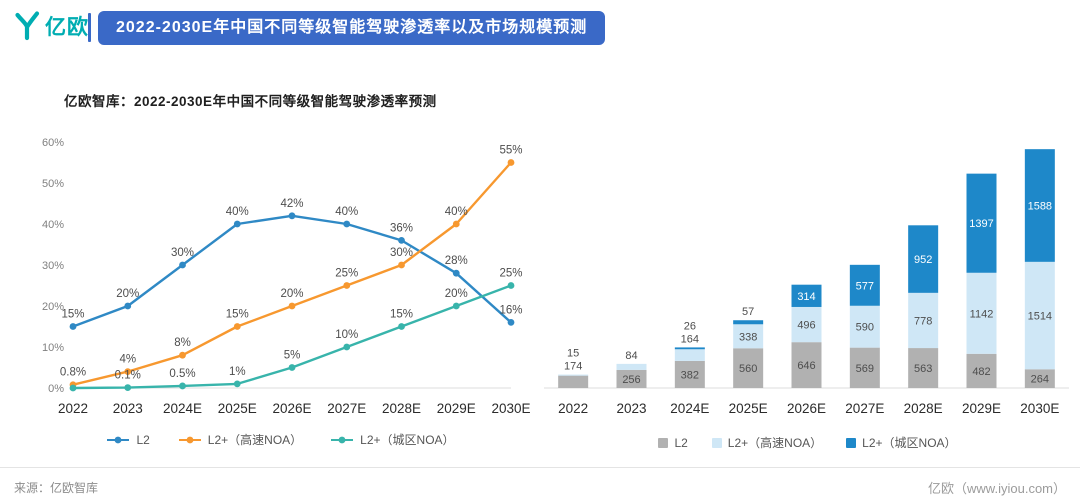 This screenshot has width=1080, height=504. I want to click on svg-text: 164, so click(690, 339).